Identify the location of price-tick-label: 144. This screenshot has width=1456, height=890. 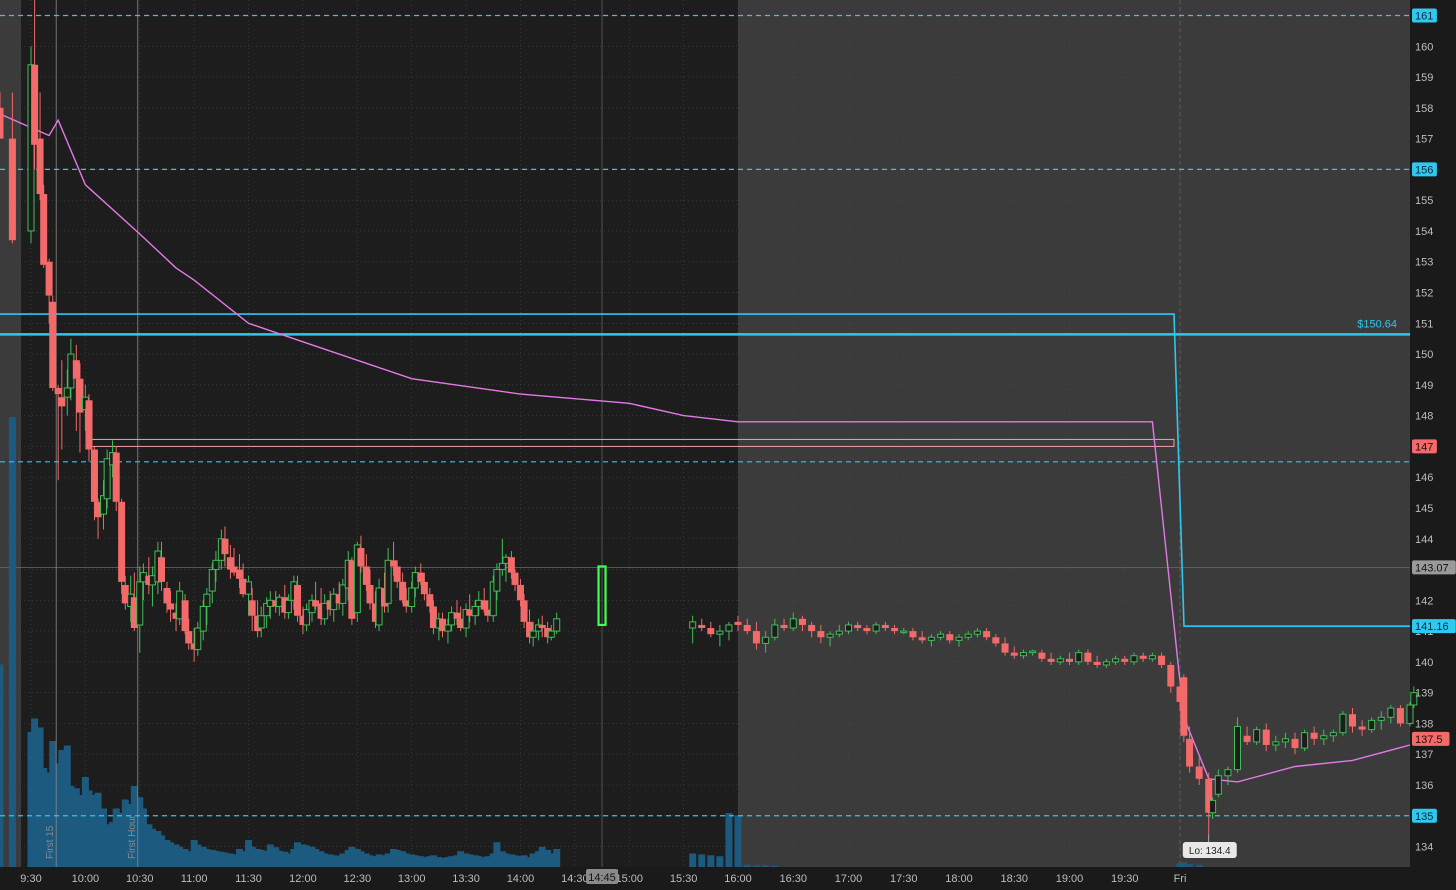
(1424, 540).